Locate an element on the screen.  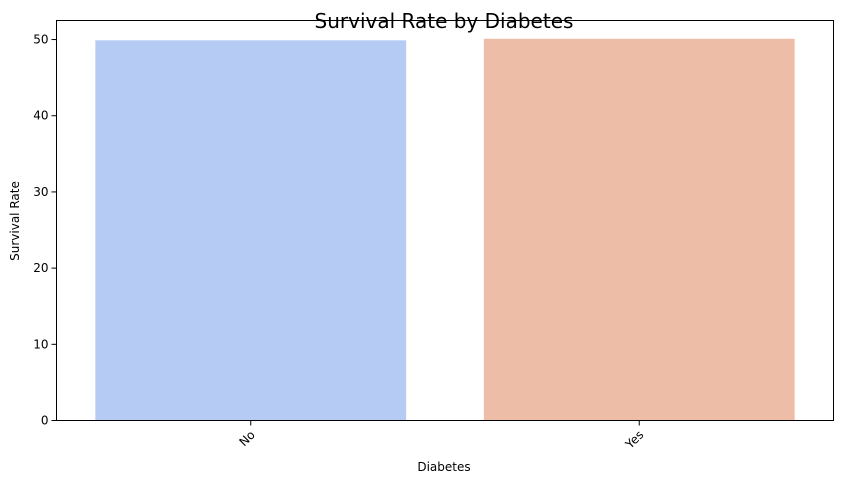
x-axis-ticks: No Yes is located at coordinates (441, 436).